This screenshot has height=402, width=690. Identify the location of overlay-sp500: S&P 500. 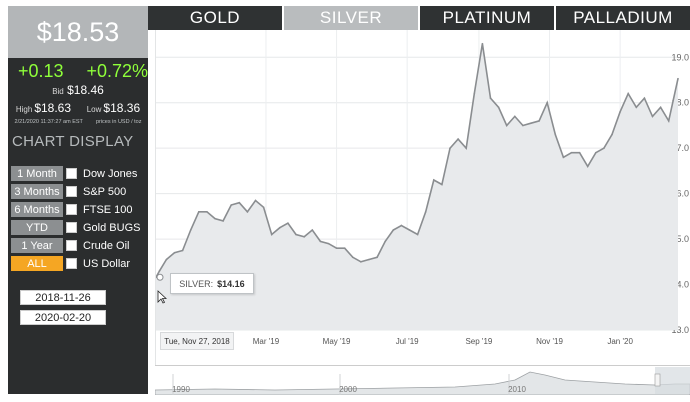
(96, 191).